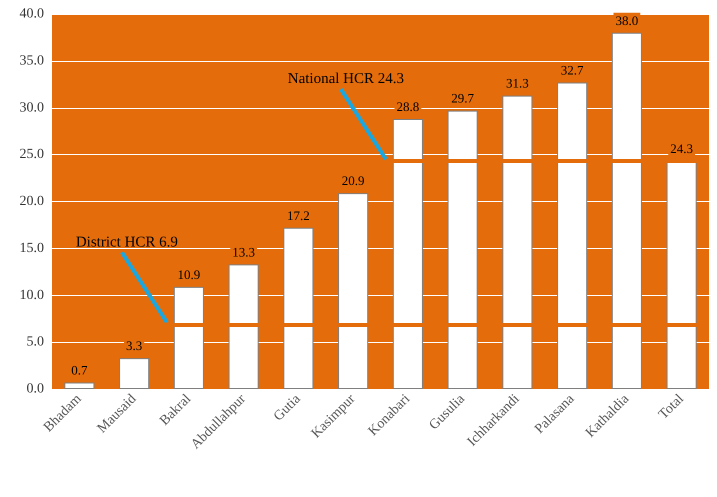 The width and height of the screenshot is (717, 497). What do you see at coordinates (35, 342) in the screenshot?
I see `y-tick-label: 5.0` at bounding box center [35, 342].